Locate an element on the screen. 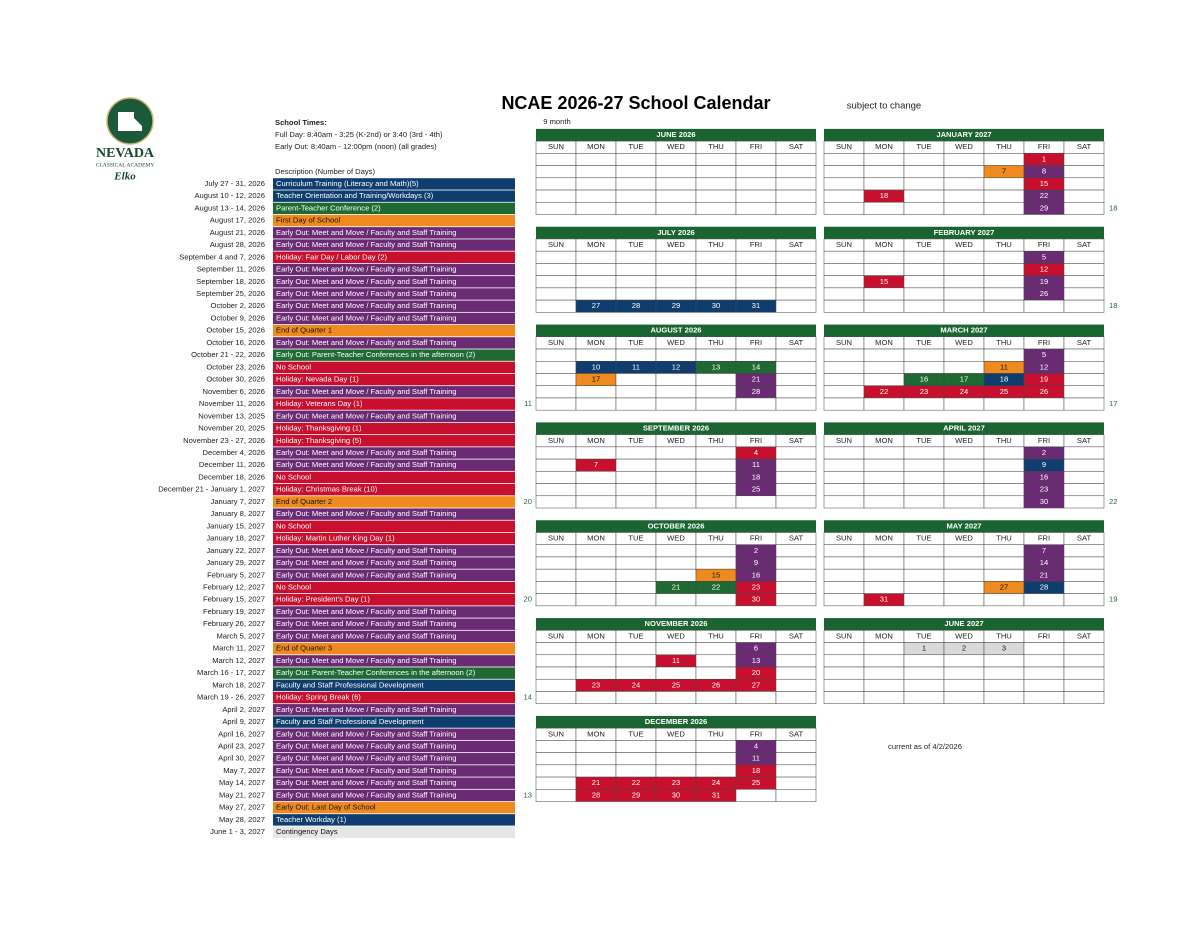 The image size is (1200, 927). date-number: 8 is located at coordinates (924, 660).